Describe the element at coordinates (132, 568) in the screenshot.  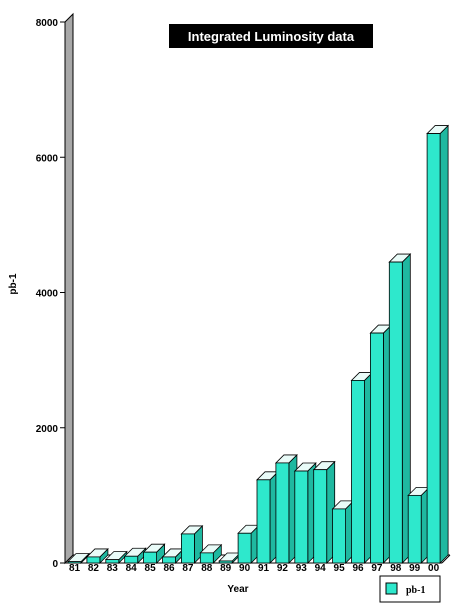
I see `x-tick-label: 84` at that location.